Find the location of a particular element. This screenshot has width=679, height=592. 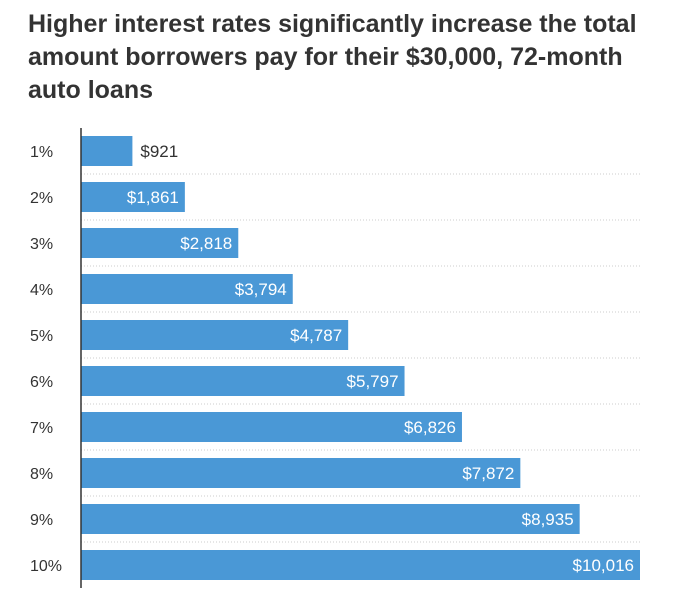

bar-9pct is located at coordinates (330, 519).